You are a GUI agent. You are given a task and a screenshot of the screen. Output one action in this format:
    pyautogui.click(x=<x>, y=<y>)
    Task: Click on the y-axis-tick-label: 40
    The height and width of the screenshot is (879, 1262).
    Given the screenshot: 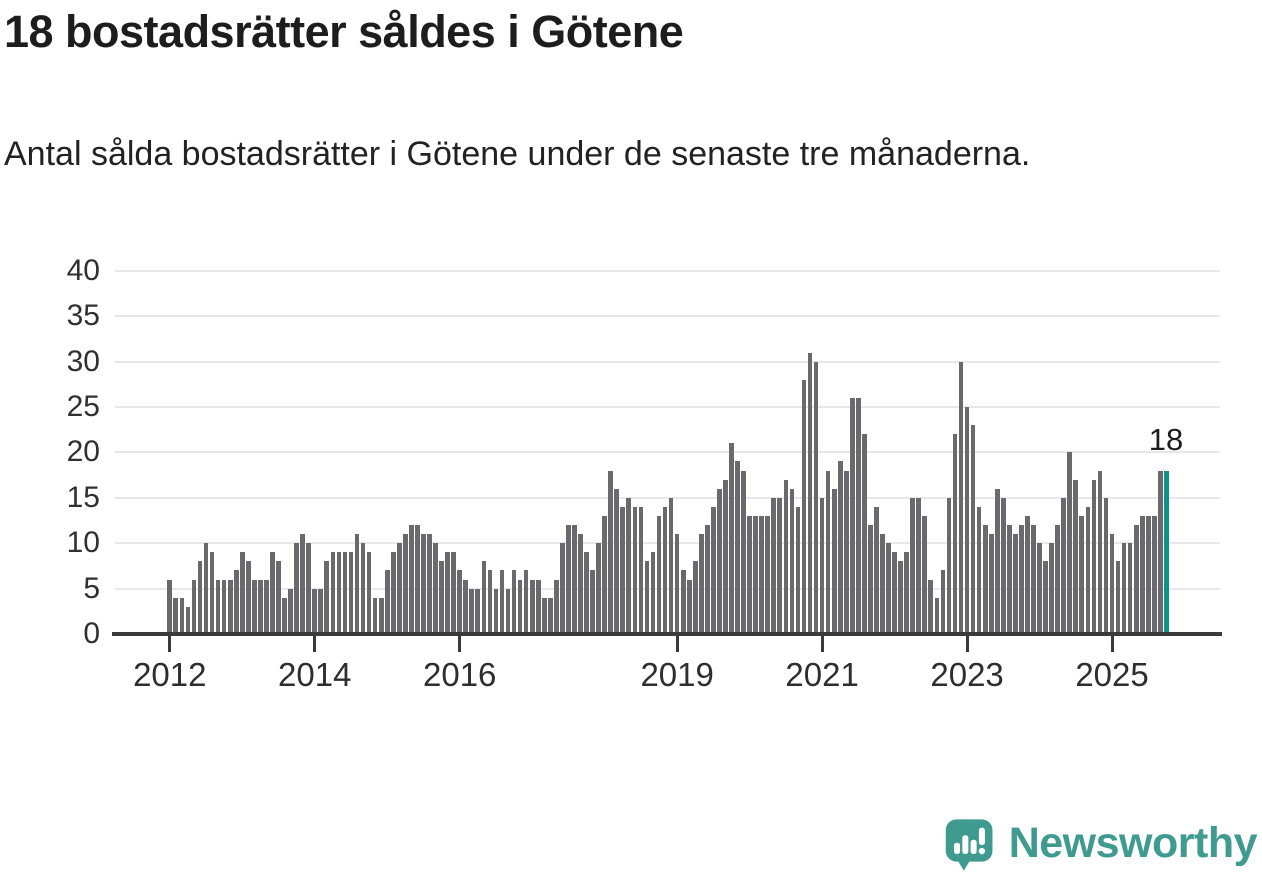 What is the action you would take?
    pyautogui.click(x=83, y=270)
    